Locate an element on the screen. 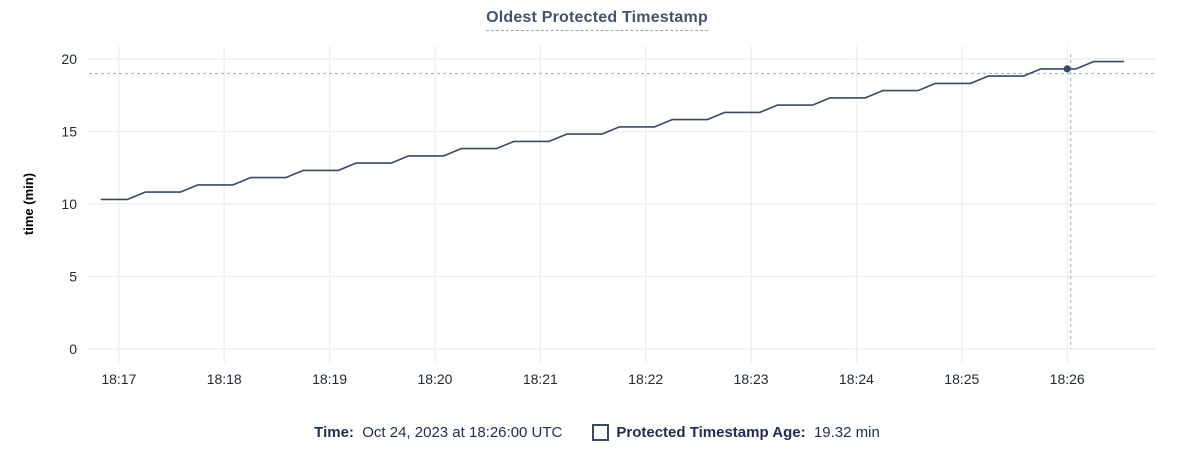 The height and width of the screenshot is (466, 1194). legend-series-label: Protected Timestamp Age: is located at coordinates (711, 432).